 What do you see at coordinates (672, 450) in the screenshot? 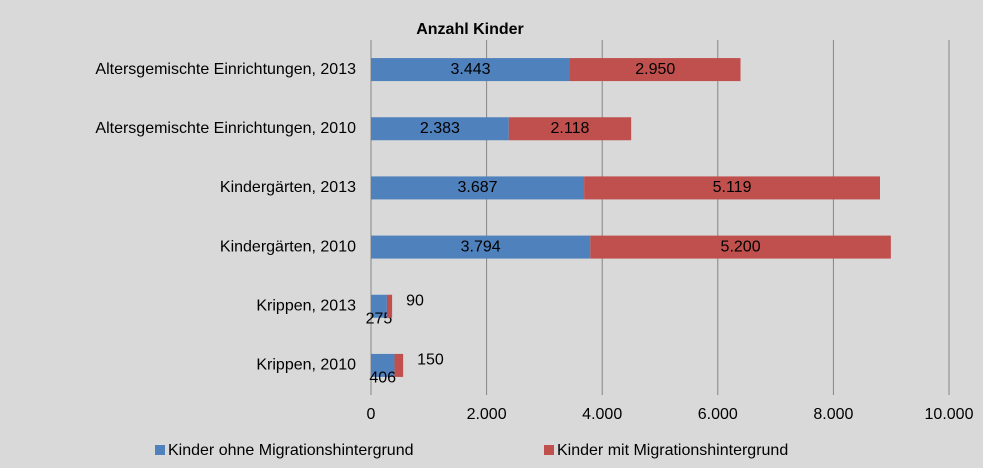
I see `legend-label: Kinder mit Migrationshintergrund` at bounding box center [672, 450].